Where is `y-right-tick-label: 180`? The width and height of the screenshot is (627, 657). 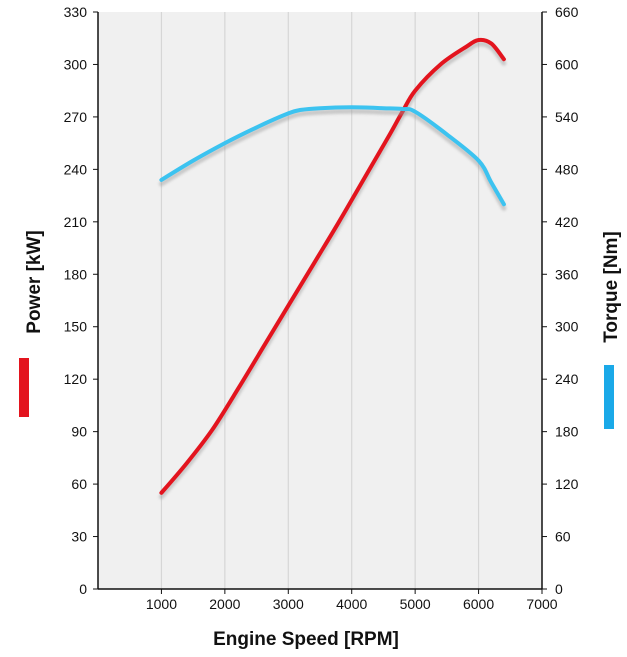 y-right-tick-label: 180 is located at coordinates (567, 432).